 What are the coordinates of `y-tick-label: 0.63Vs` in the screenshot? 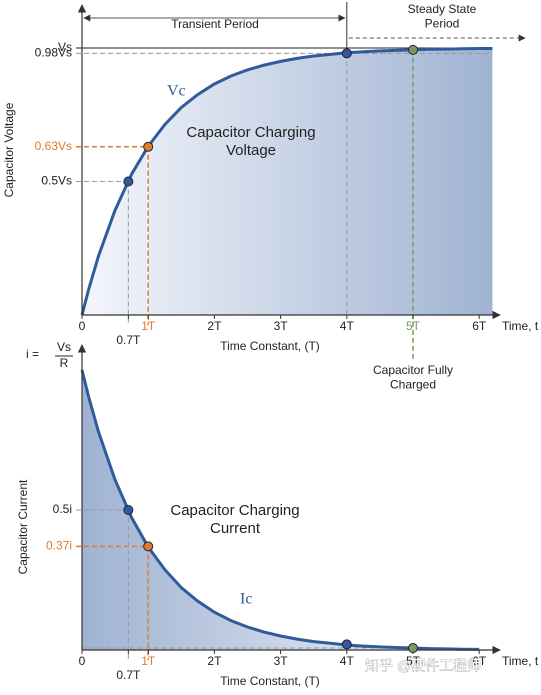 It's located at (53, 146).